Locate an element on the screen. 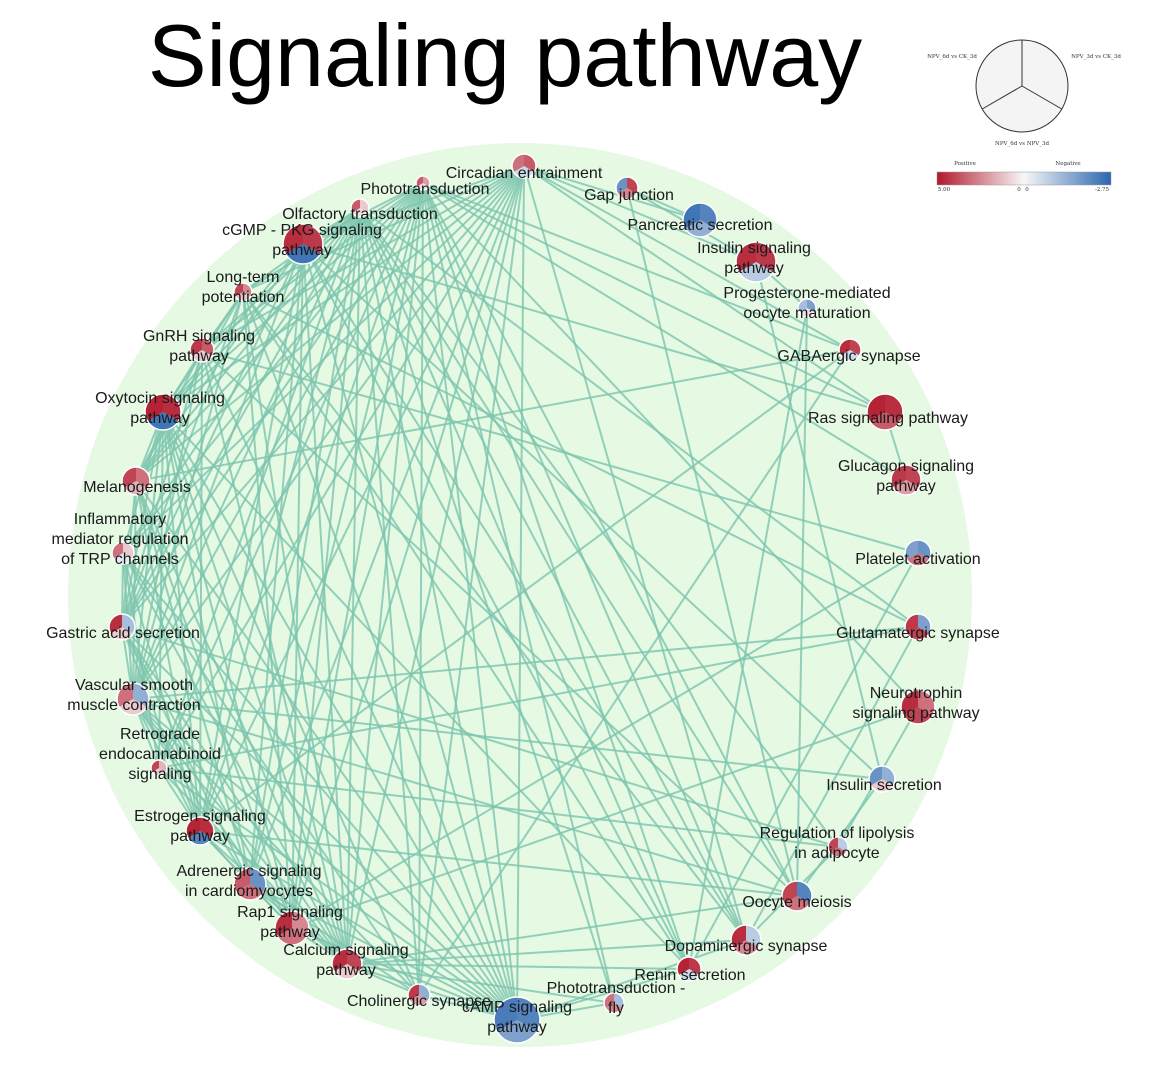 Image resolution: width=1160 pixels, height=1084 pixels. node-label: Vascular smooth muscle contraction is located at coordinates (133, 695).